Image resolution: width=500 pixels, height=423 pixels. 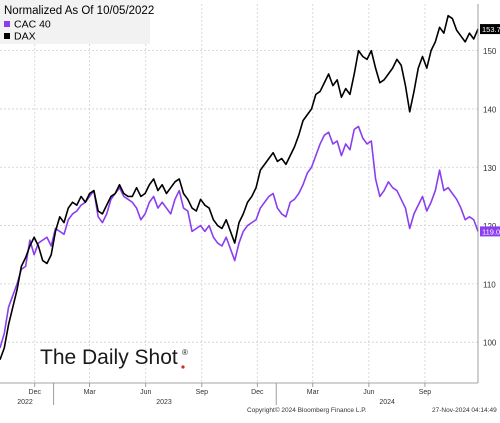 I want to click on last-value-tag-cac40, so click(x=490, y=231).